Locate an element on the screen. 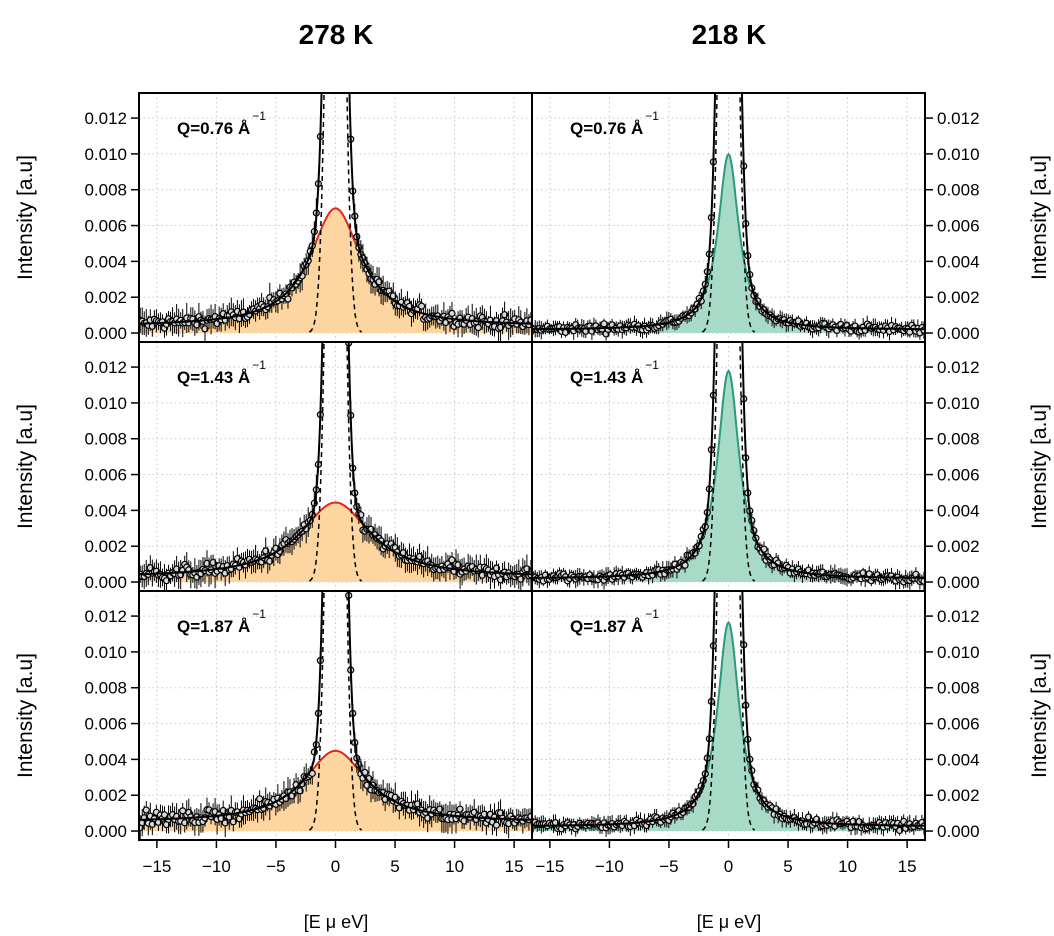 The width and height of the screenshot is (1054, 936). q-label: Q=0.76 Å−1 is located at coordinates (614, 123).